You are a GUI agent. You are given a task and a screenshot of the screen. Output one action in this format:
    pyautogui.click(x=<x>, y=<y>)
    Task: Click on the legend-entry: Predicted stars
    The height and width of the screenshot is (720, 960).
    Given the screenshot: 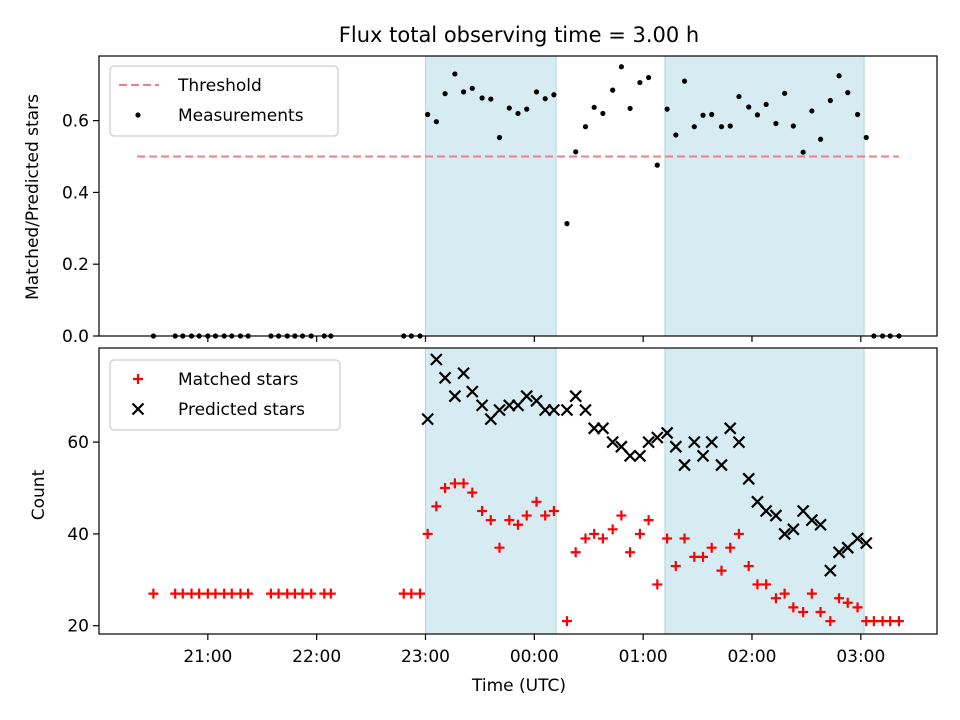 What is the action you would take?
    pyautogui.click(x=241, y=410)
    